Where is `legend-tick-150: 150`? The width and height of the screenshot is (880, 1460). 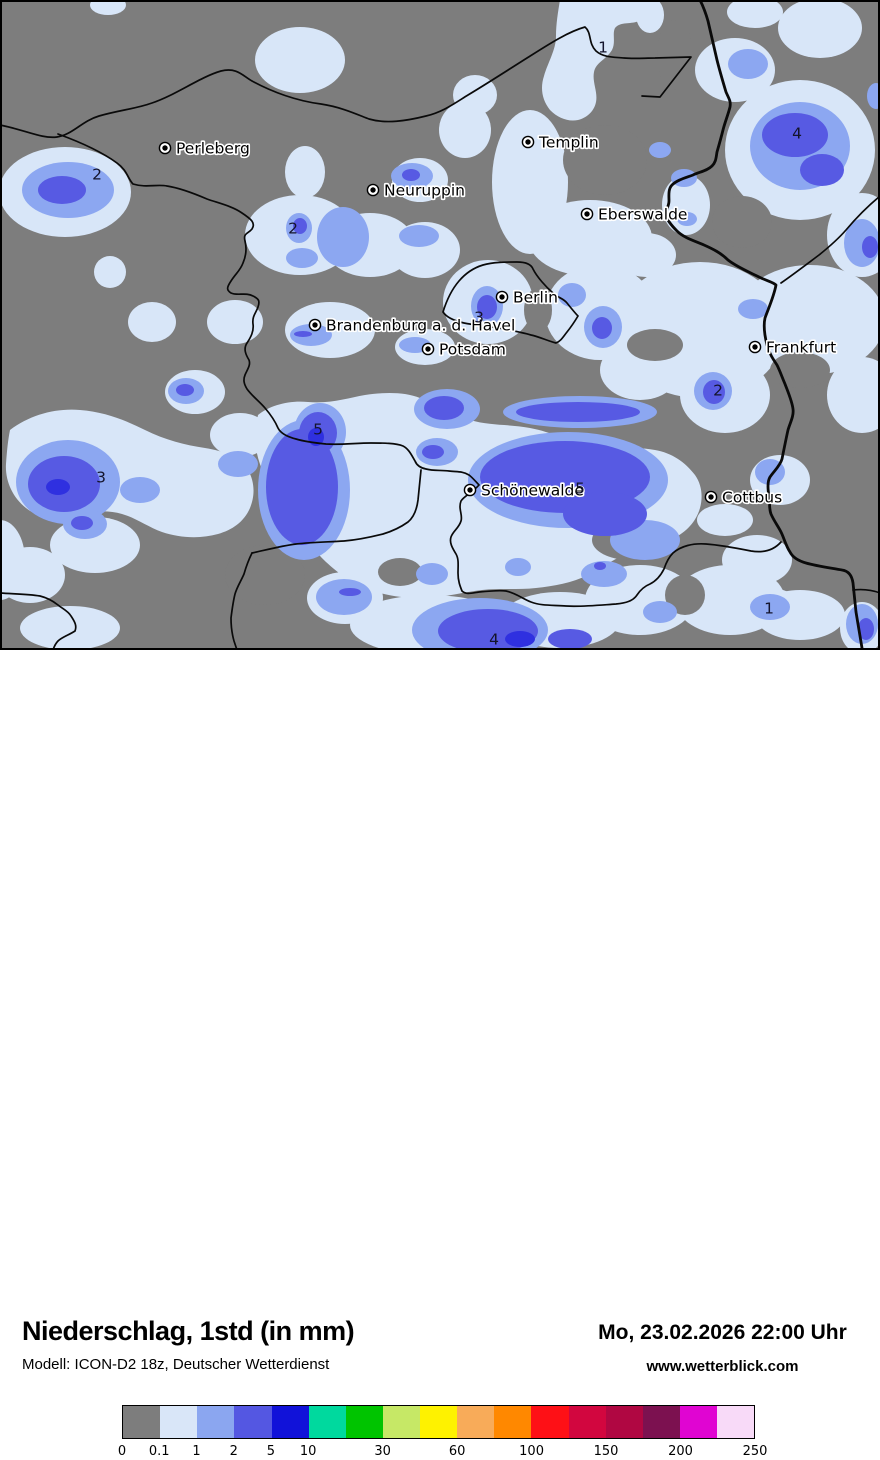
legend-tick-150: 150 is located at coordinates (606, 1451).